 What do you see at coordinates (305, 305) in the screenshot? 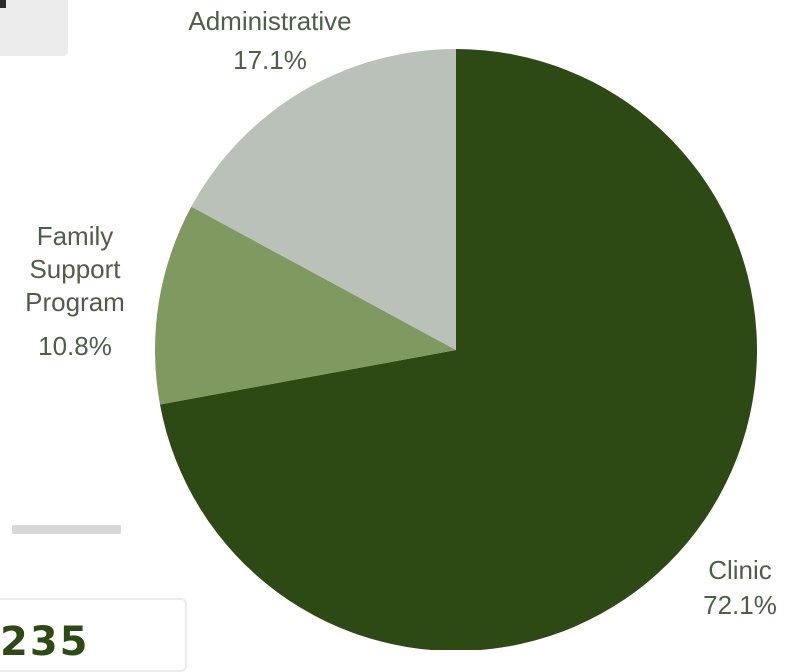
I see `pie-slice-family-support-program` at bounding box center [305, 305].